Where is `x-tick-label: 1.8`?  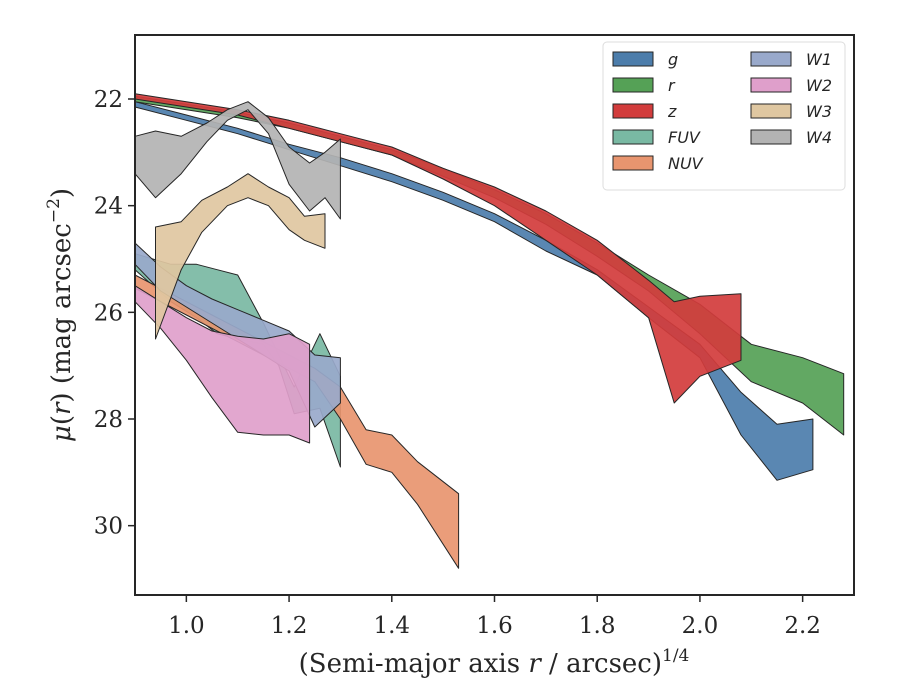
x-tick-label: 1.8 is located at coordinates (597, 626).